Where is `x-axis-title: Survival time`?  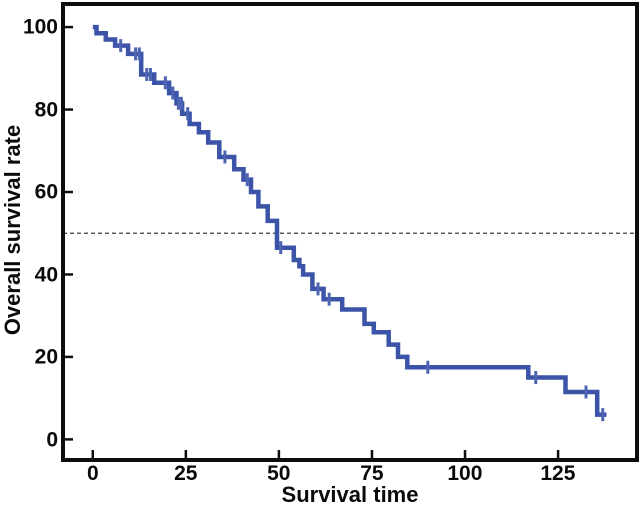 x-axis-title: Survival time is located at coordinates (350, 494).